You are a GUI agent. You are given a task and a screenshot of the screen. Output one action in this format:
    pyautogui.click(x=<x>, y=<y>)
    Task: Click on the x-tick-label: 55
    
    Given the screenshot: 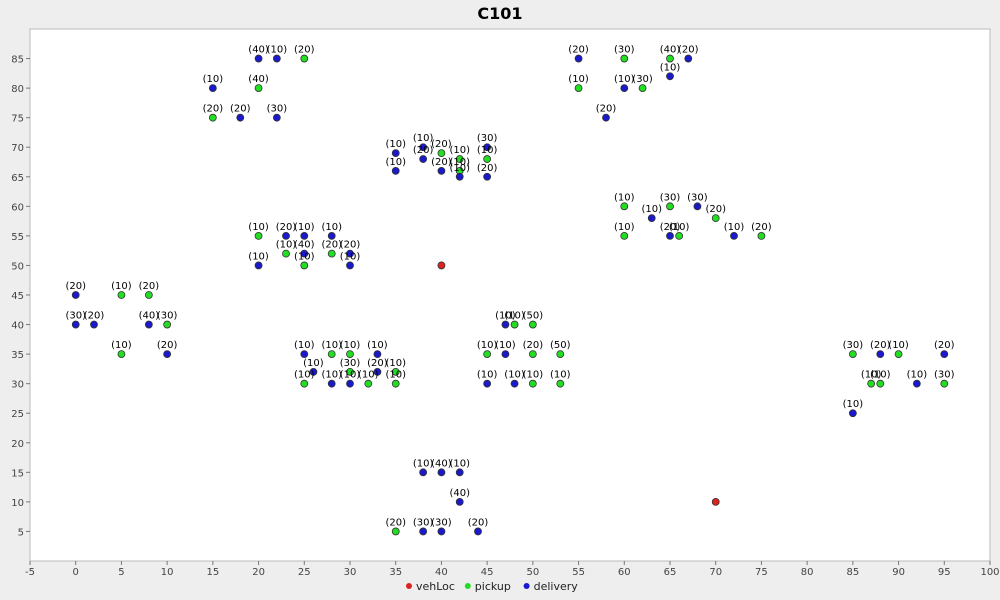 What is the action you would take?
    pyautogui.click(x=578, y=572)
    